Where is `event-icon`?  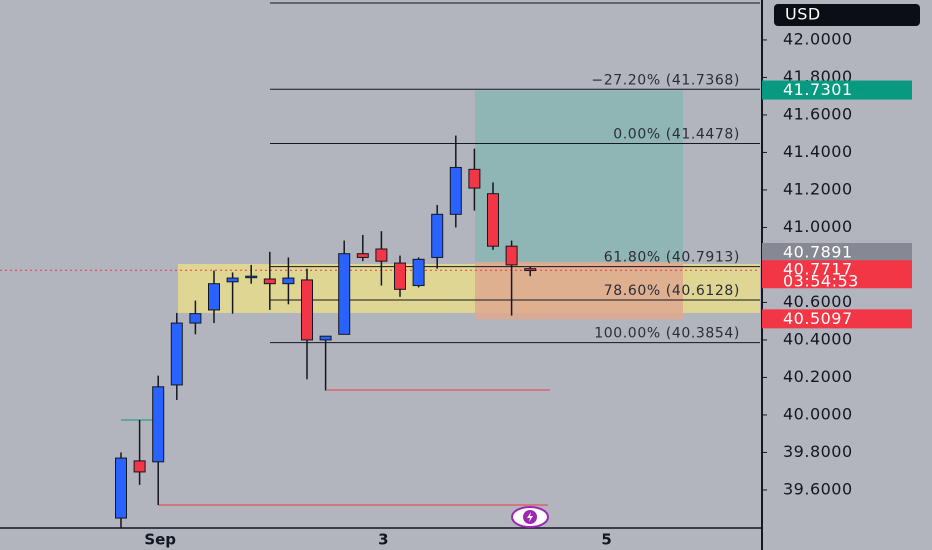 event-icon is located at coordinates (530, 517).